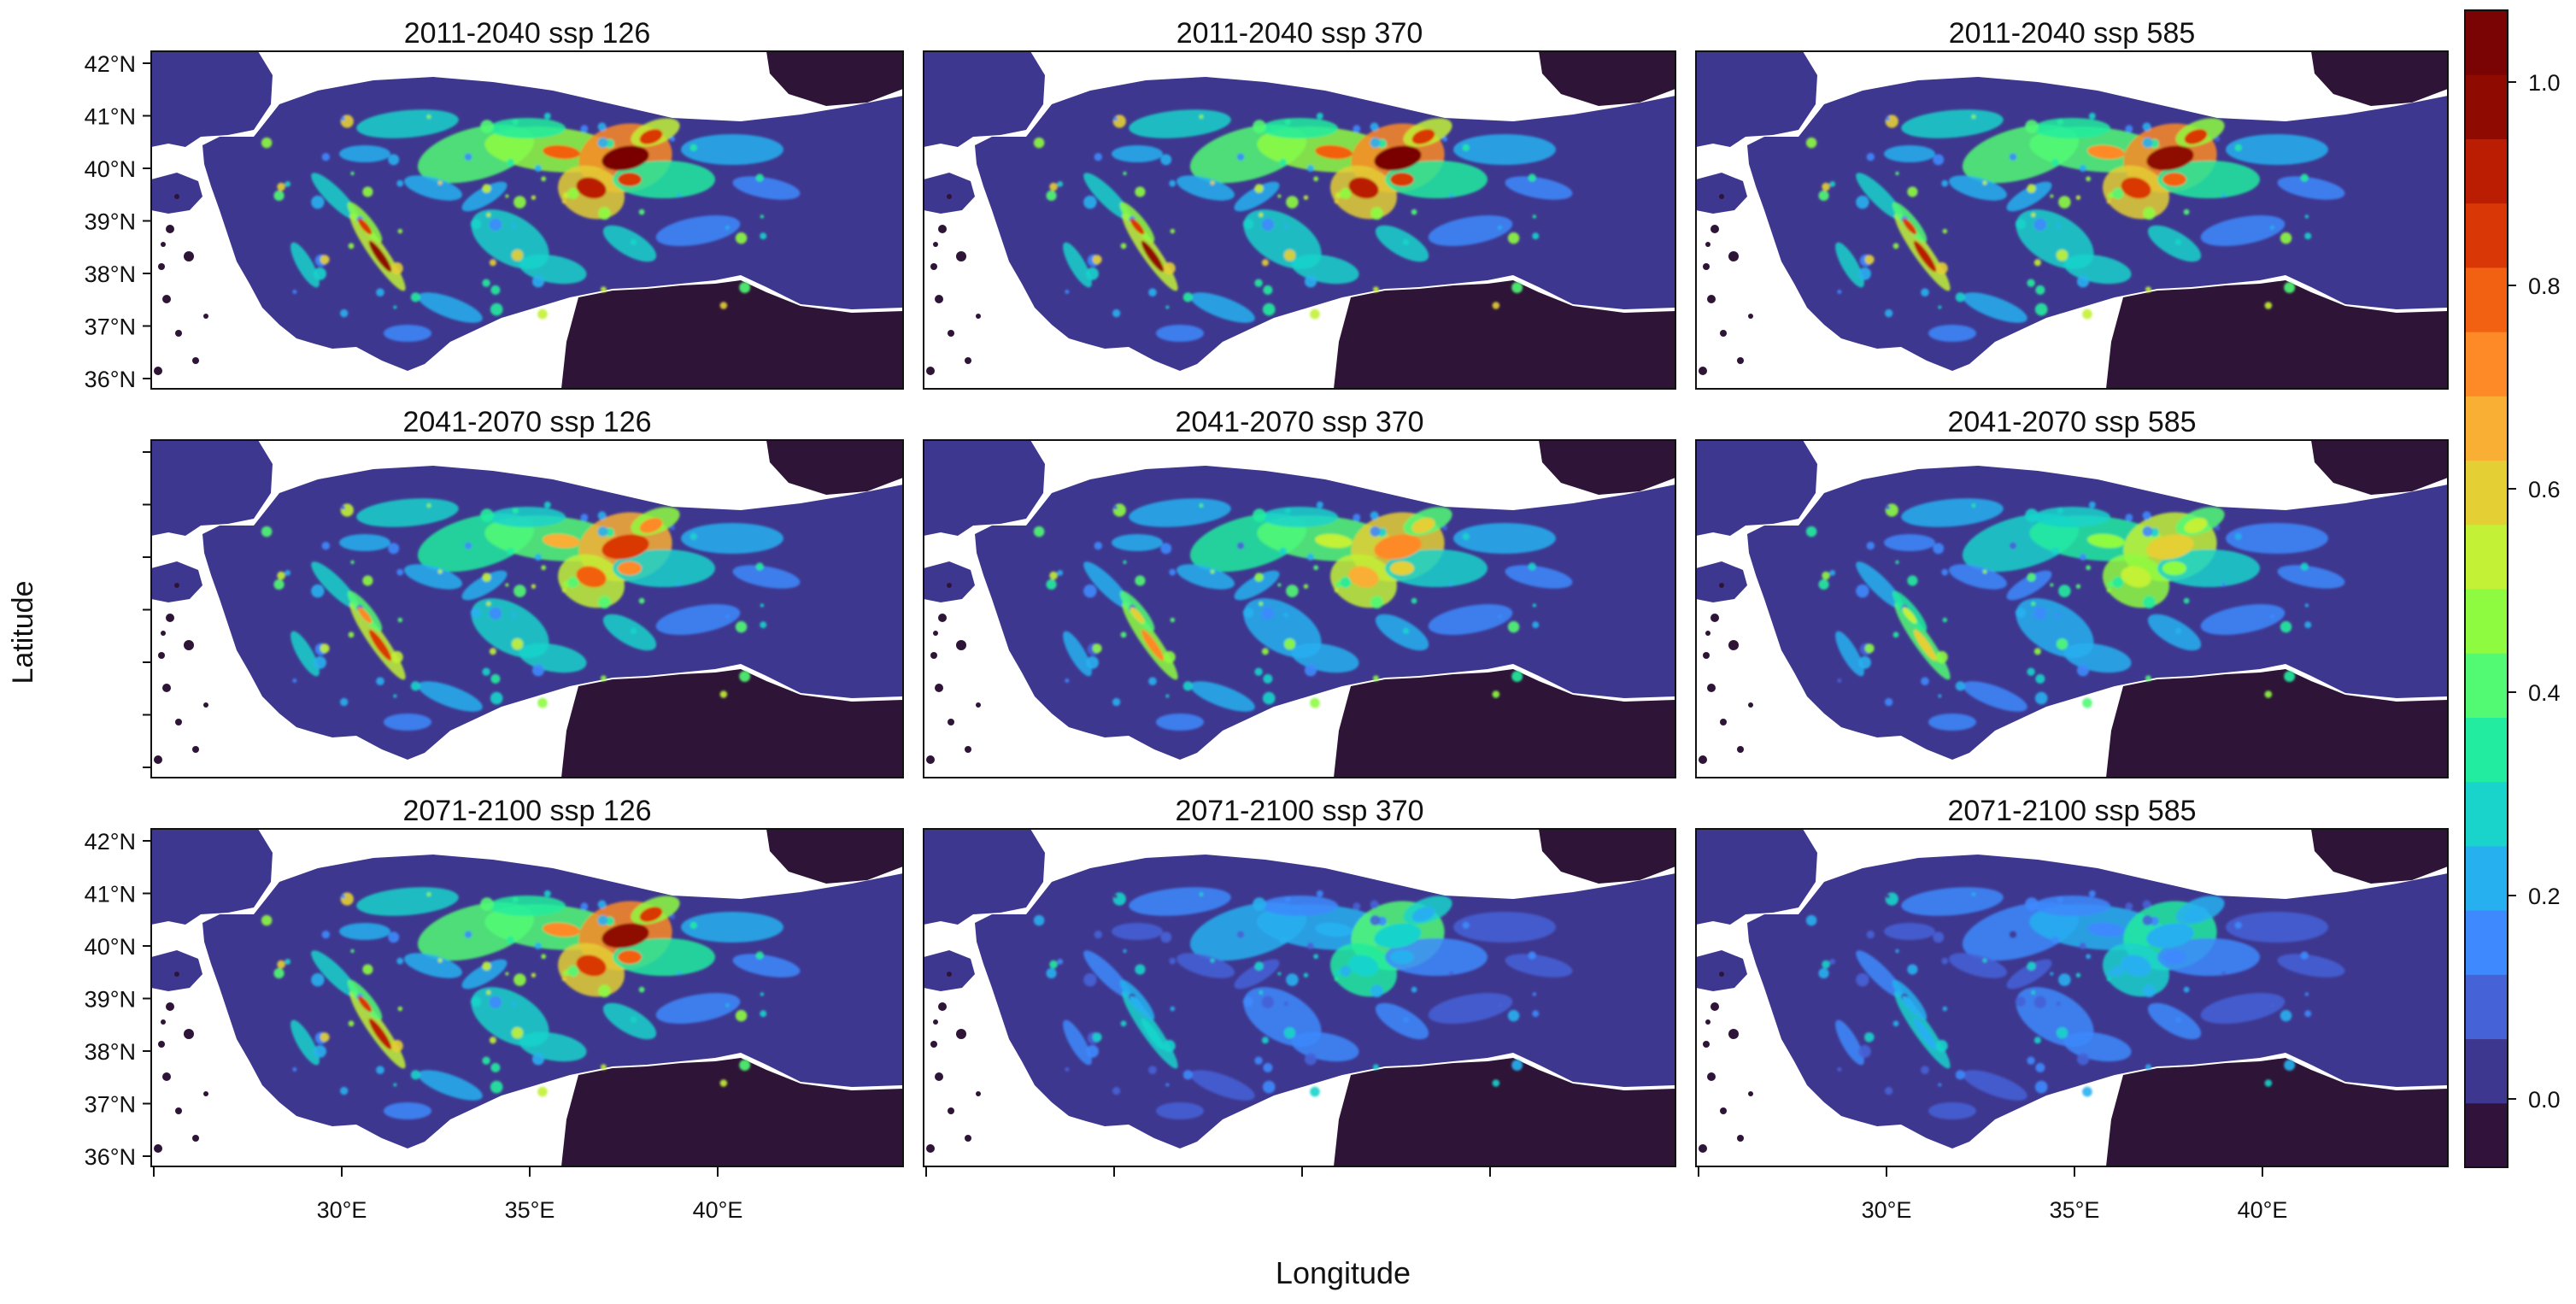 The width and height of the screenshot is (2576, 1304). I want to click on balkan-land, so click(1757, 488).